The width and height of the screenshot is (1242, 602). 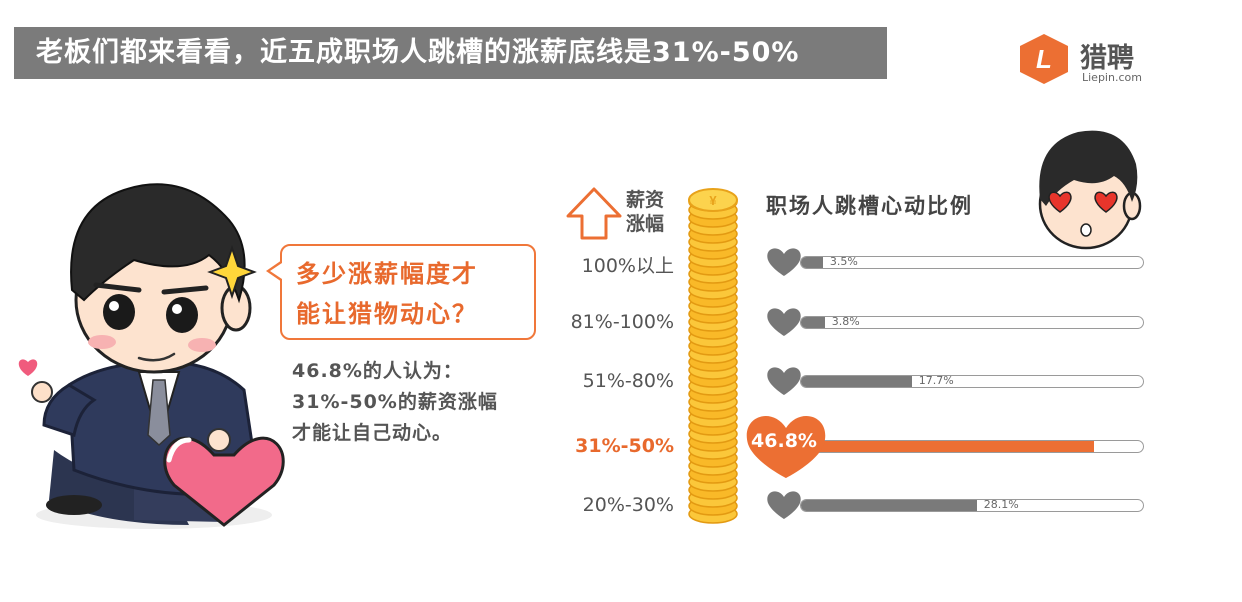 What do you see at coordinates (784, 441) in the screenshot?
I see `highlight-value-label: 46.8%` at bounding box center [784, 441].